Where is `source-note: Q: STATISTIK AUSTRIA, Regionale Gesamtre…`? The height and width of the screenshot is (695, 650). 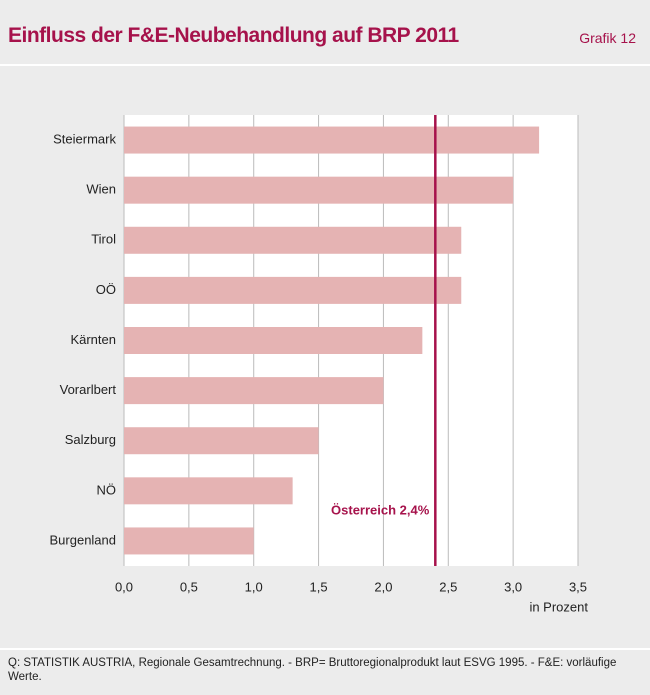
source-note: Q: STATISTIK AUSTRIA, Regionale Gesamtre… is located at coordinates (312, 670).